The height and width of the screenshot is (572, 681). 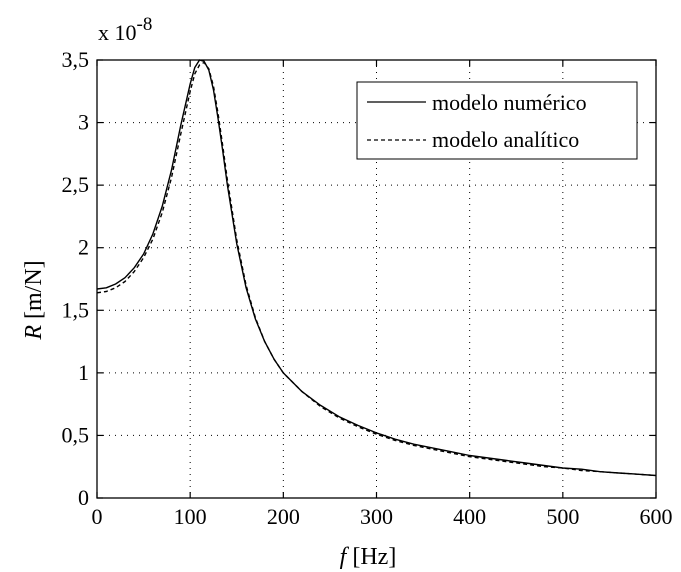 I want to click on x-tick-label: 500, so click(x=562, y=516).